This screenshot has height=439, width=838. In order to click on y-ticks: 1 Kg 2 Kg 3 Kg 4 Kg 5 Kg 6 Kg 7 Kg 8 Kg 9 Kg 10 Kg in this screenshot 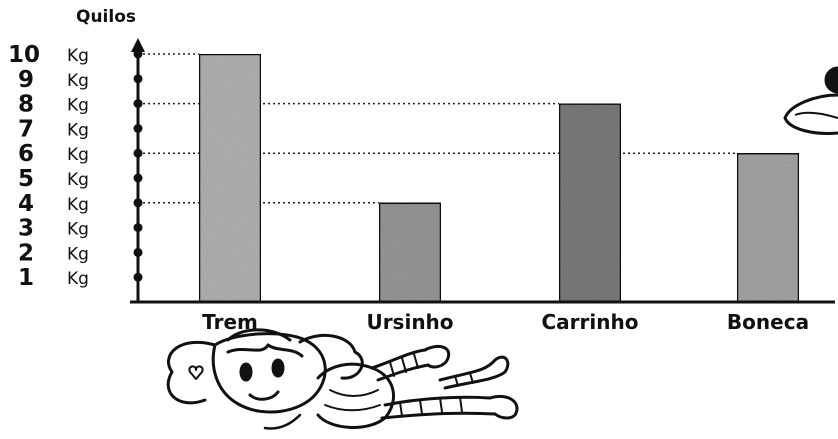, I will do `click(75, 166)`.